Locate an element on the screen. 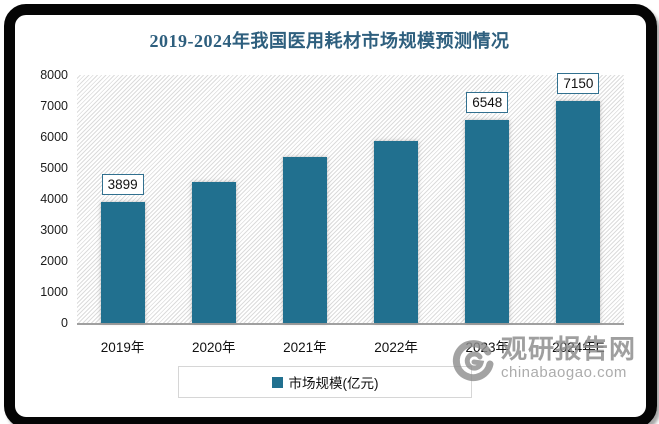 Image resolution: width=659 pixels, height=424 pixels. x-tick-label: 2024年E is located at coordinates (578, 347).